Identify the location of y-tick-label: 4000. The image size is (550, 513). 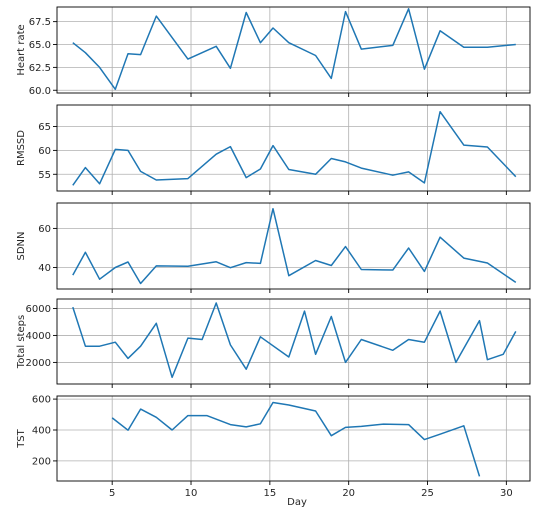
(38, 336).